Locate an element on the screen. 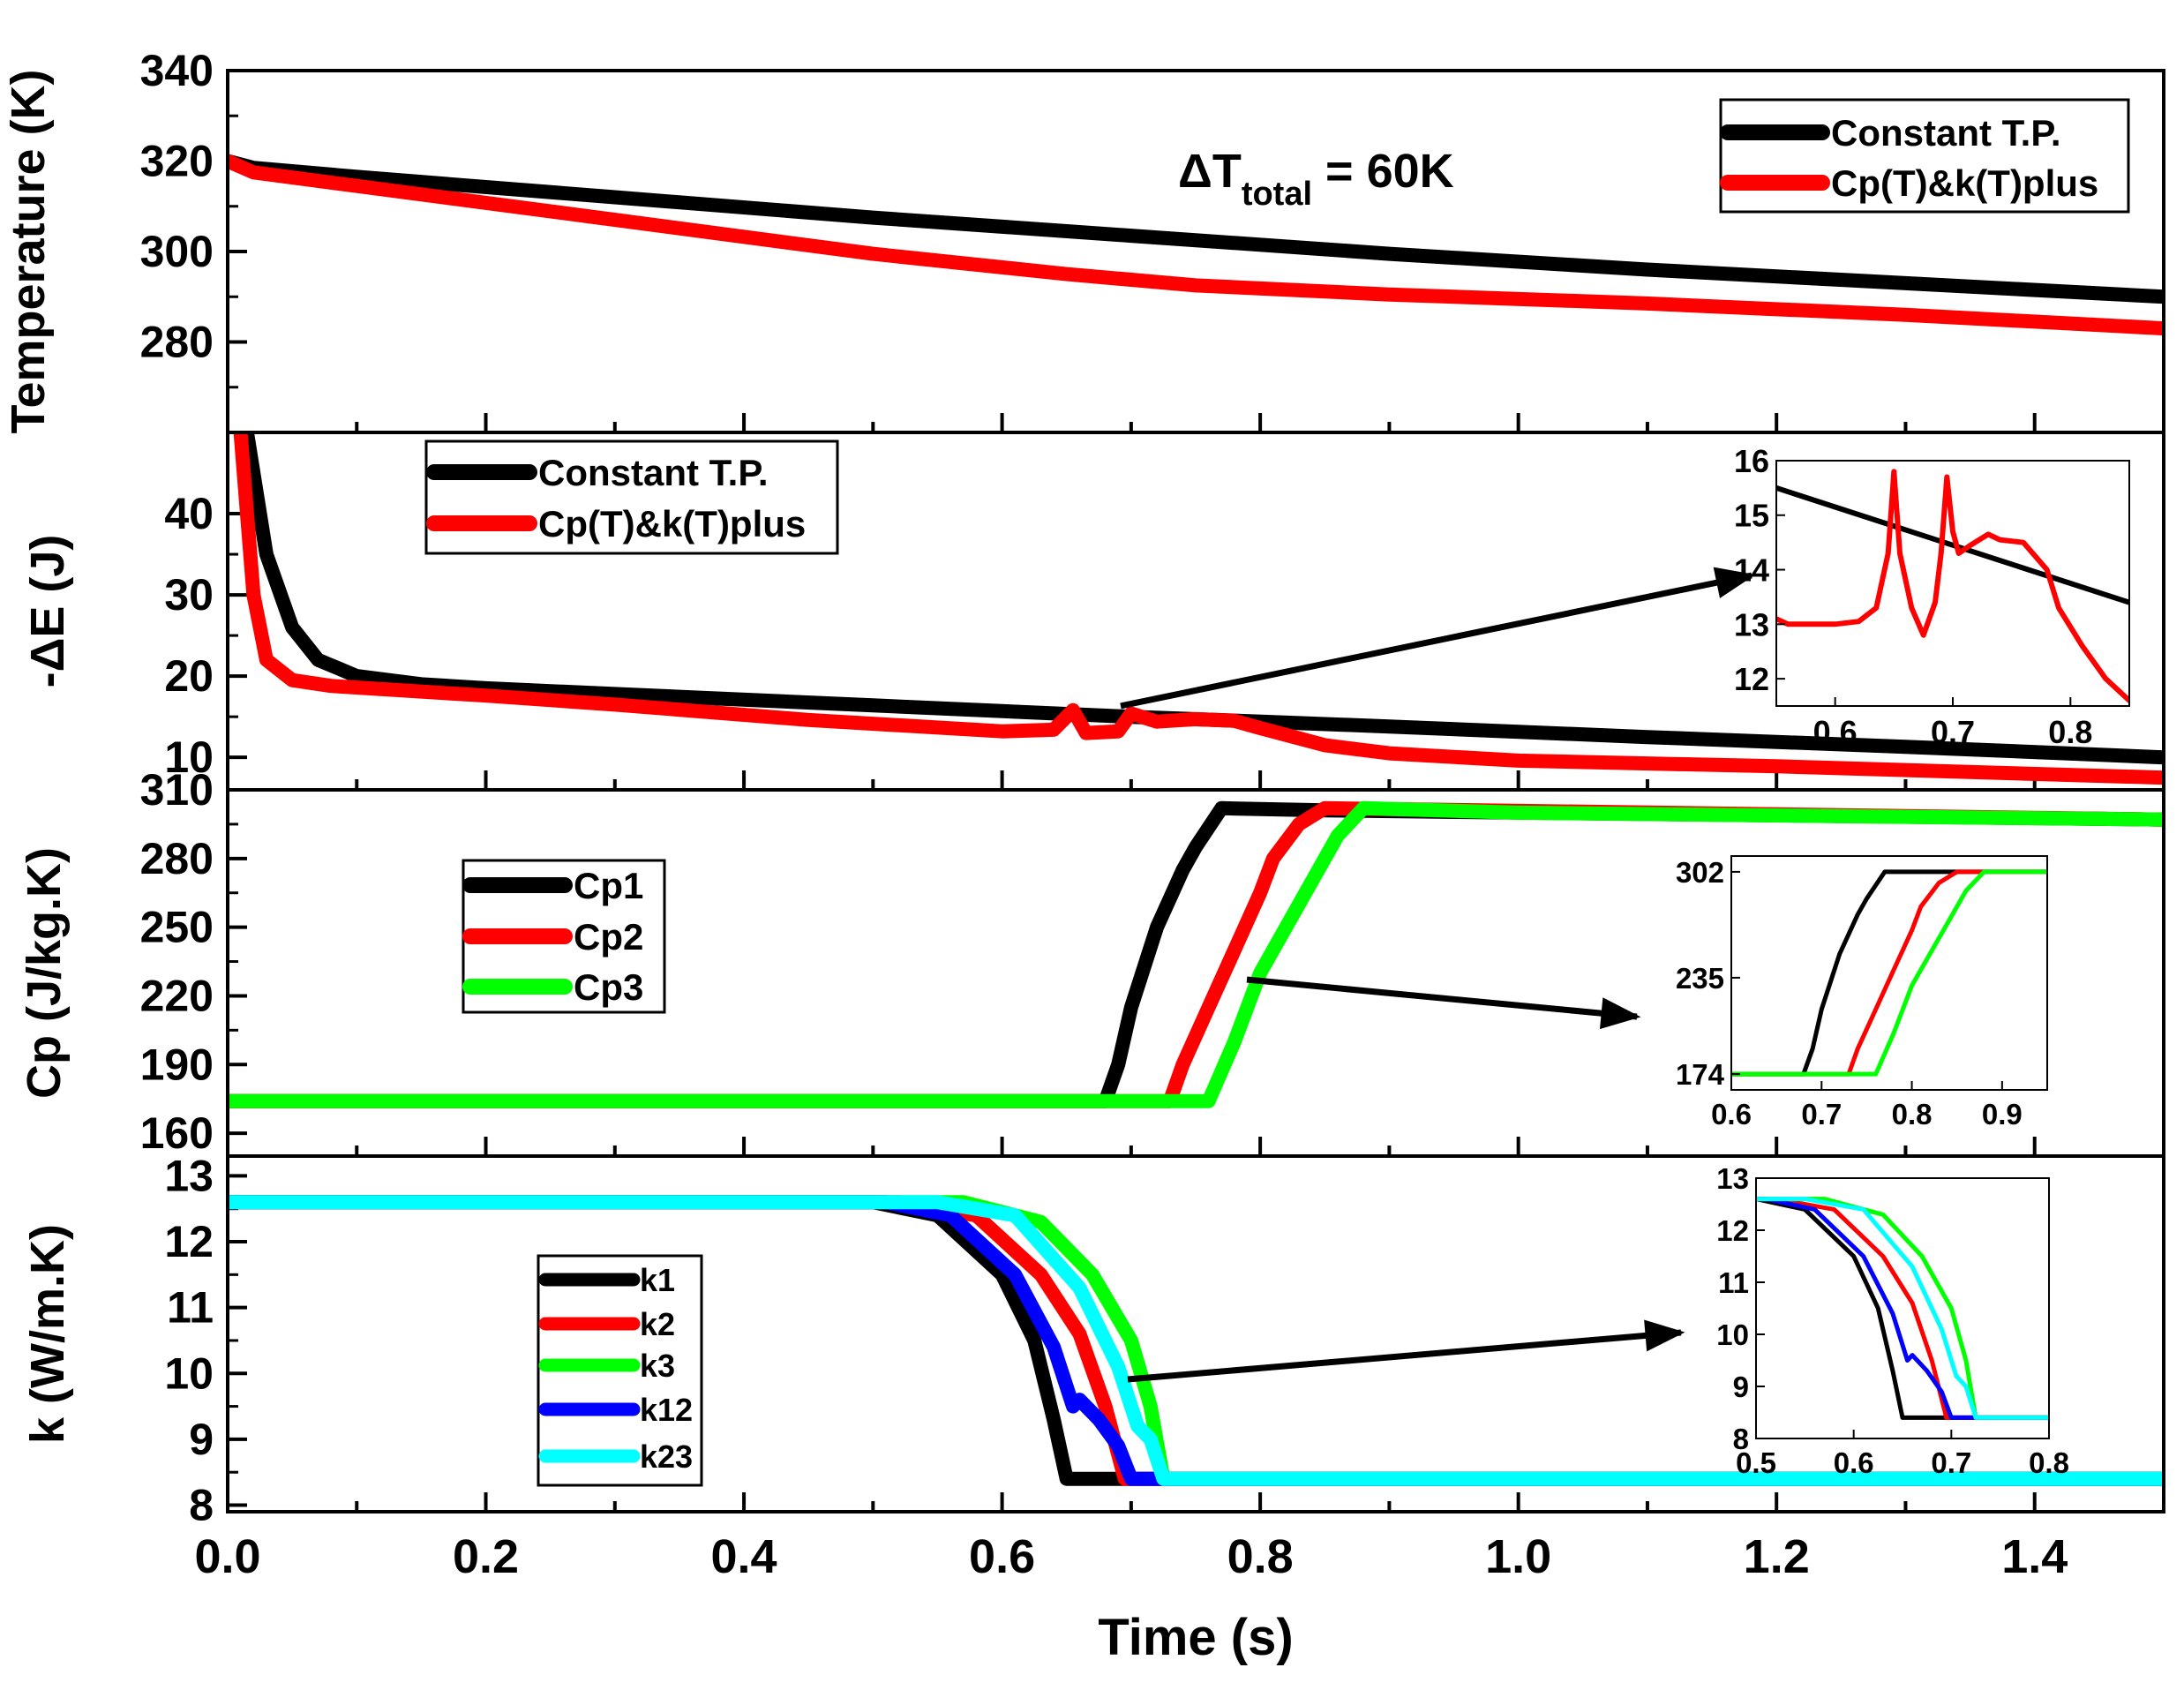 The height and width of the screenshot is (1690, 2184). energy-inset: 0.6 0.7 0.8 16 15 14 13 12 is located at coordinates (1932, 596).